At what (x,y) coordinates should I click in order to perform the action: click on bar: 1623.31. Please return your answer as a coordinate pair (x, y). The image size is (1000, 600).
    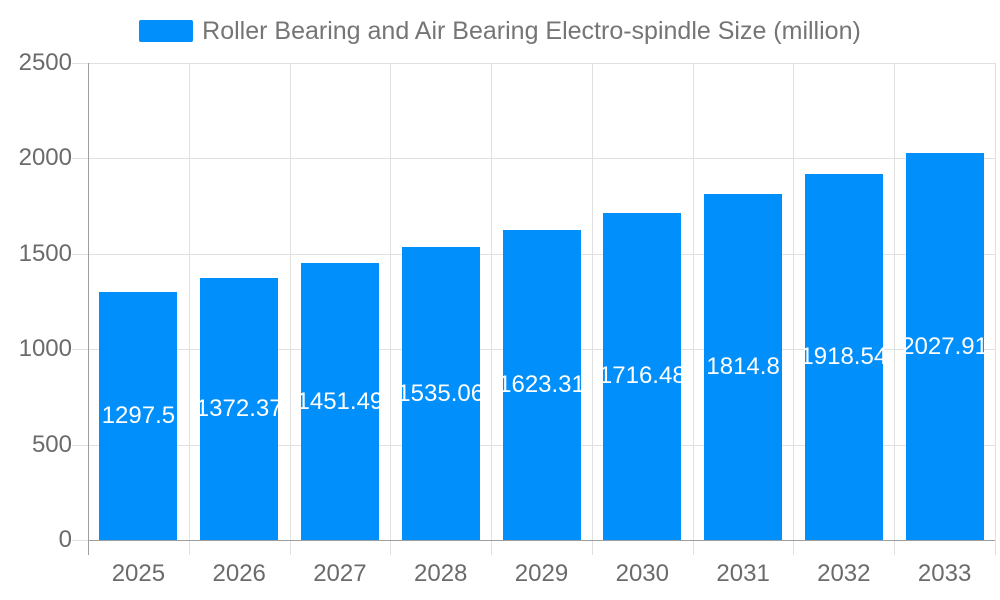
    Looking at the image, I should click on (541, 385).